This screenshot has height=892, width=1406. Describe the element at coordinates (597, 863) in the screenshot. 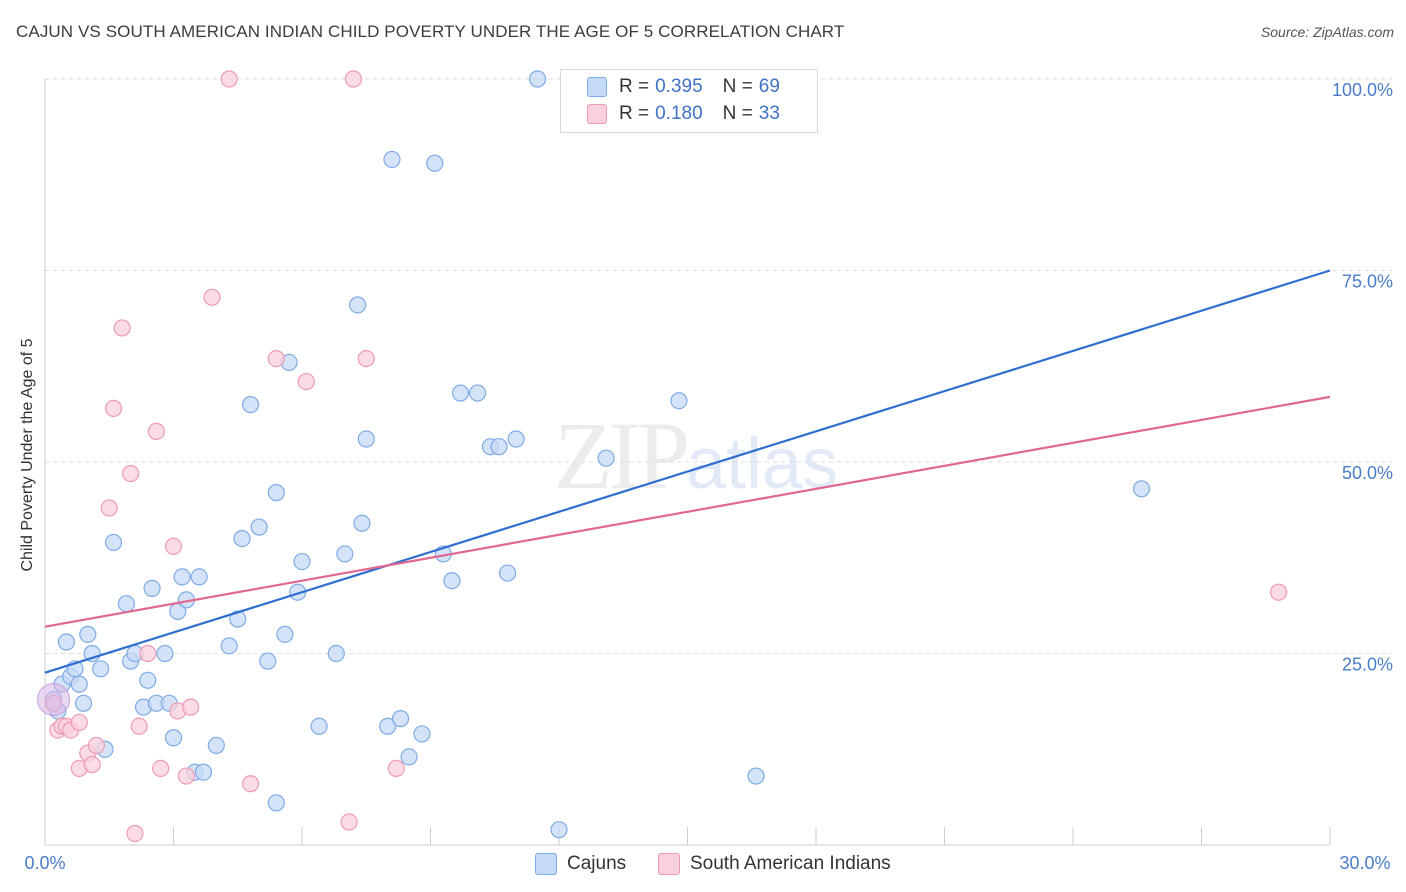

I see `bottom-legend-label-cajuns: Cajuns` at that location.